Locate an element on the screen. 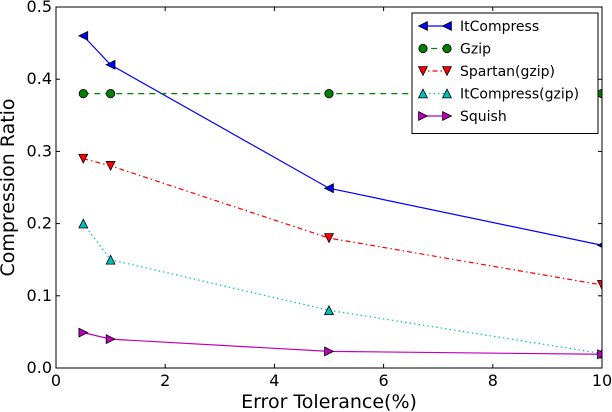 The image size is (612, 412). x-tick-label: 2 is located at coordinates (165, 380).